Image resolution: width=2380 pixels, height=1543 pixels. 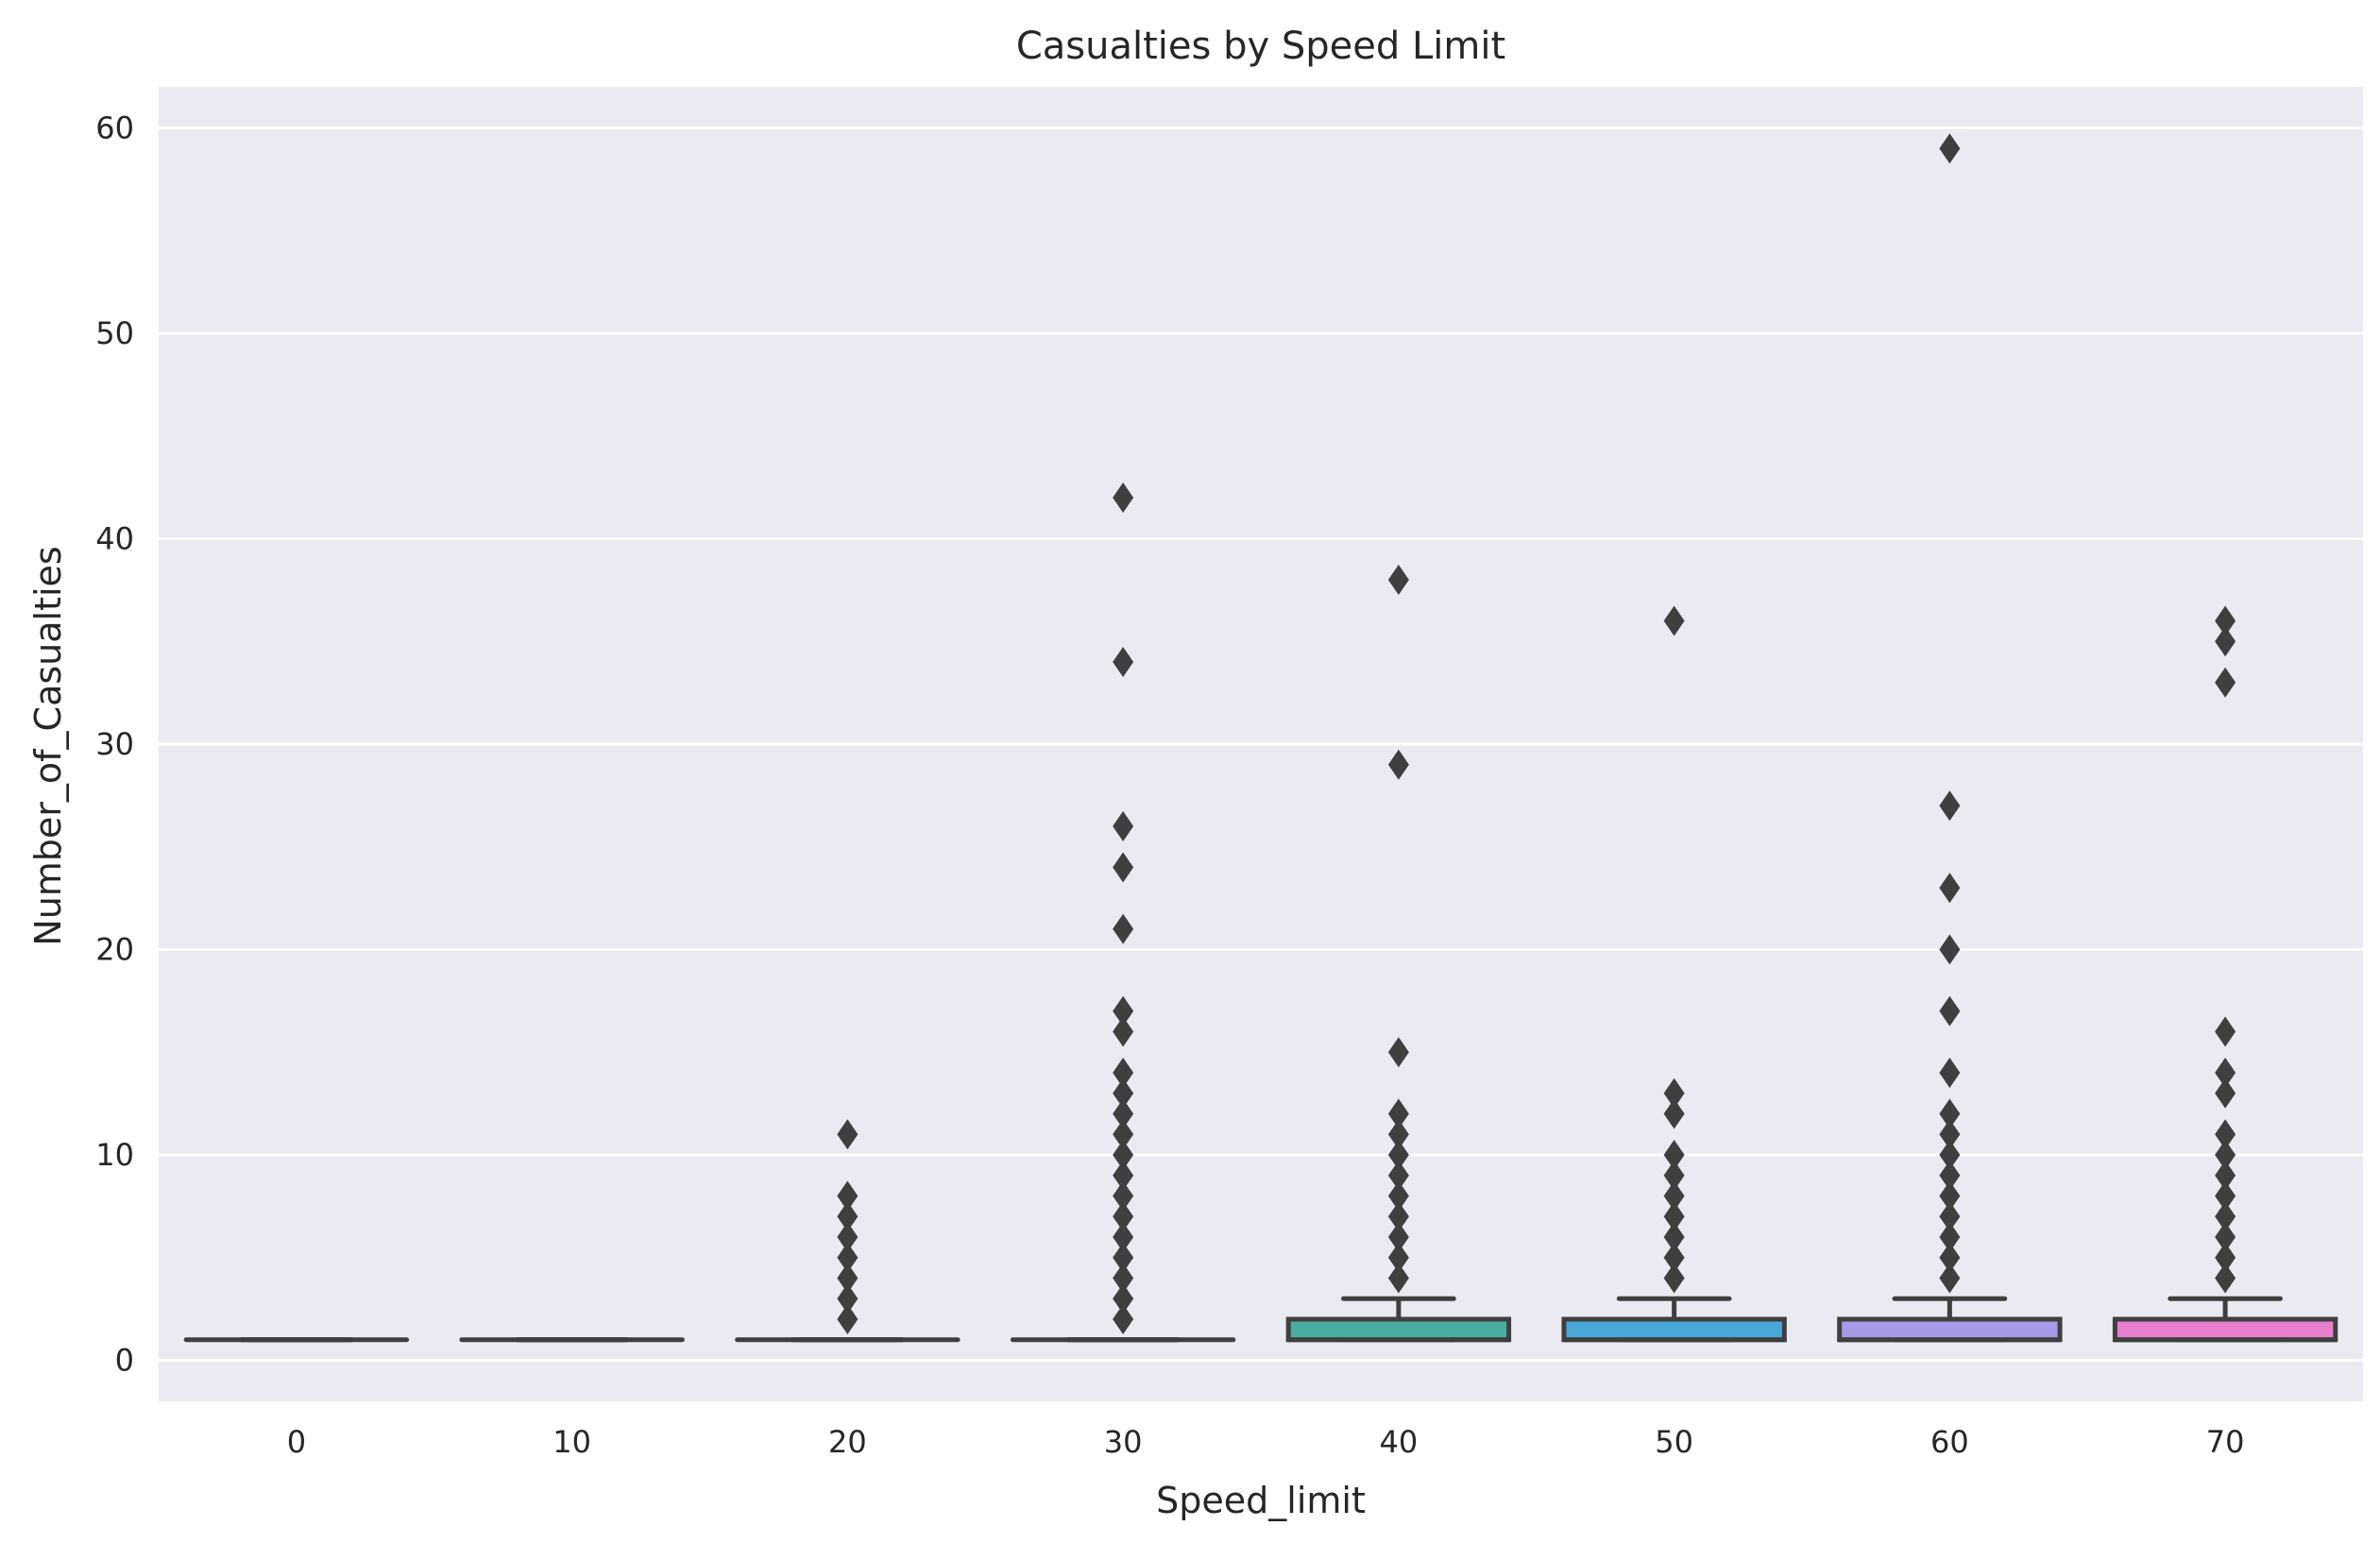 I want to click on chart-title: Casualties by Speed Limit, so click(x=1260, y=46).